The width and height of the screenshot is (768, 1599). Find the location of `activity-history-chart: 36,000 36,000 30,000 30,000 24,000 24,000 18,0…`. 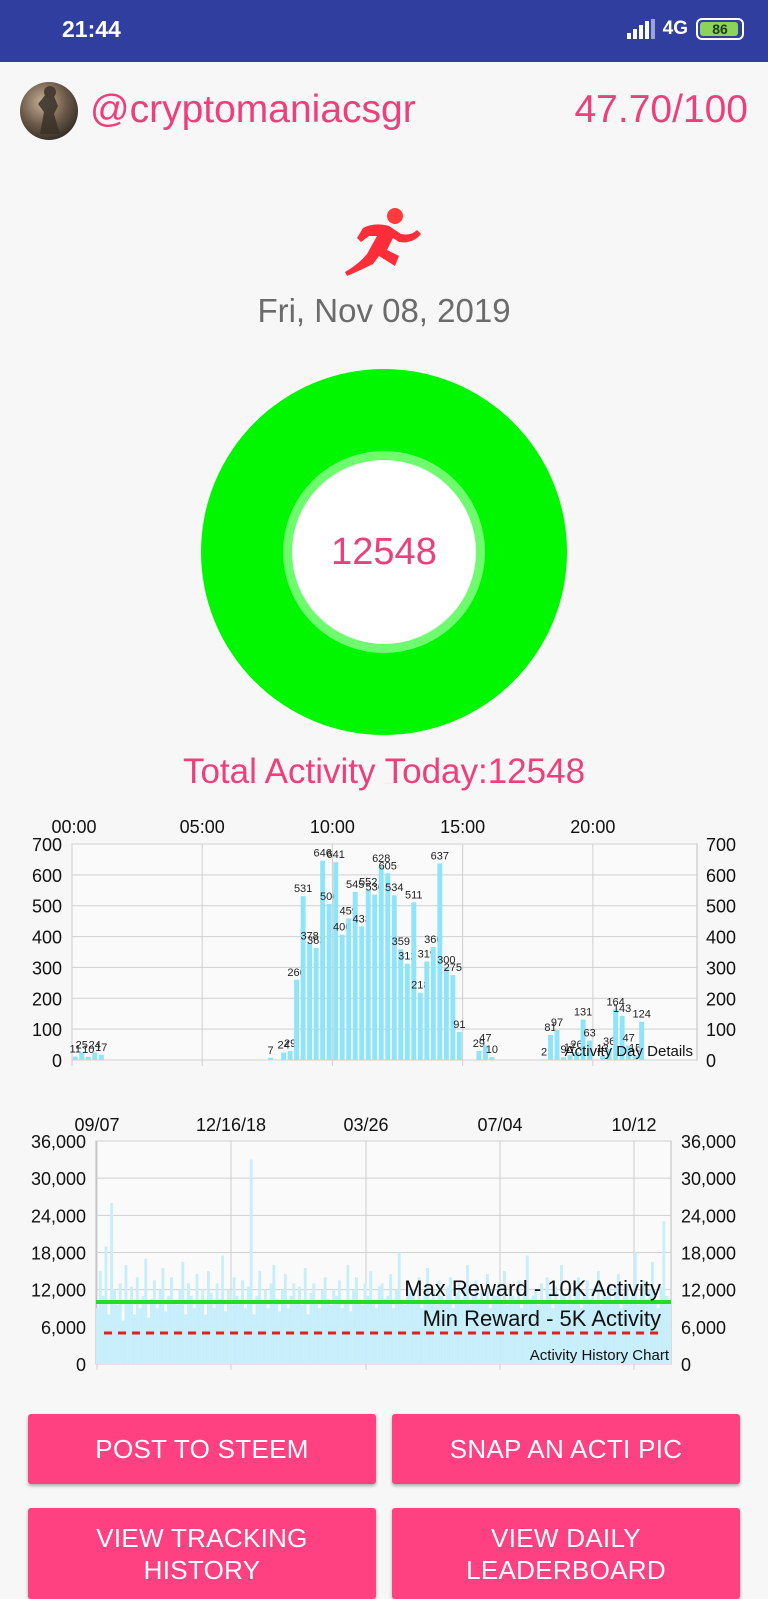

activity-history-chart: 36,000 36,000 30,000 30,000 24,000 24,000 18,0… is located at coordinates (383, 1245).